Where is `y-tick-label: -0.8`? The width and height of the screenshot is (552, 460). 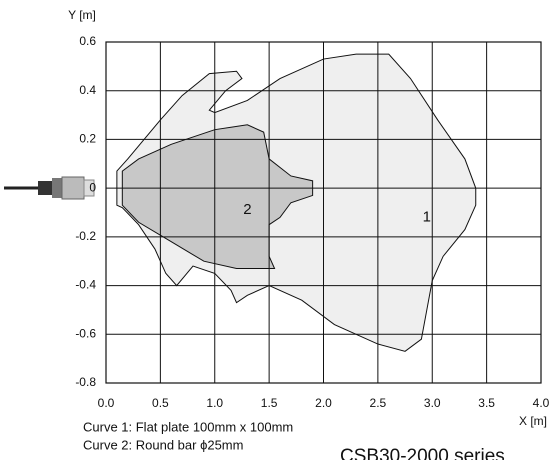 y-tick-label: -0.8 is located at coordinates (85, 382).